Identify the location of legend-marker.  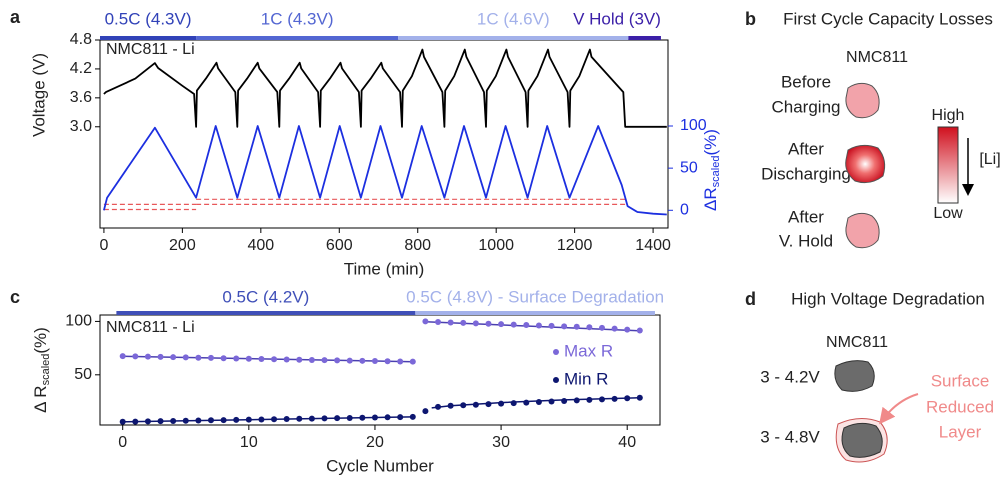
(556, 380).